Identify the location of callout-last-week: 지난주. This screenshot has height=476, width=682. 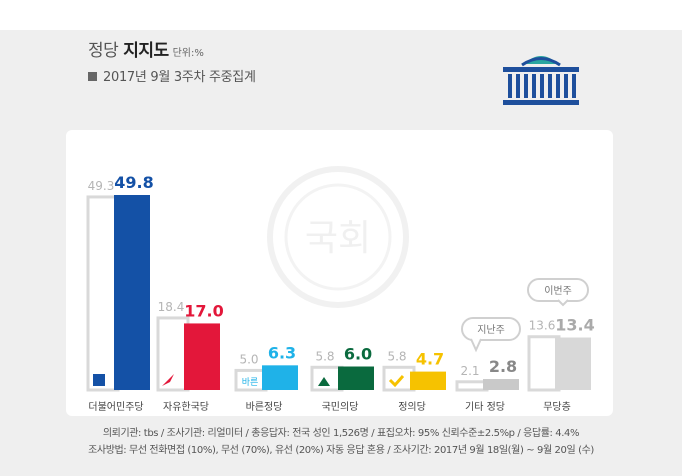
(491, 335).